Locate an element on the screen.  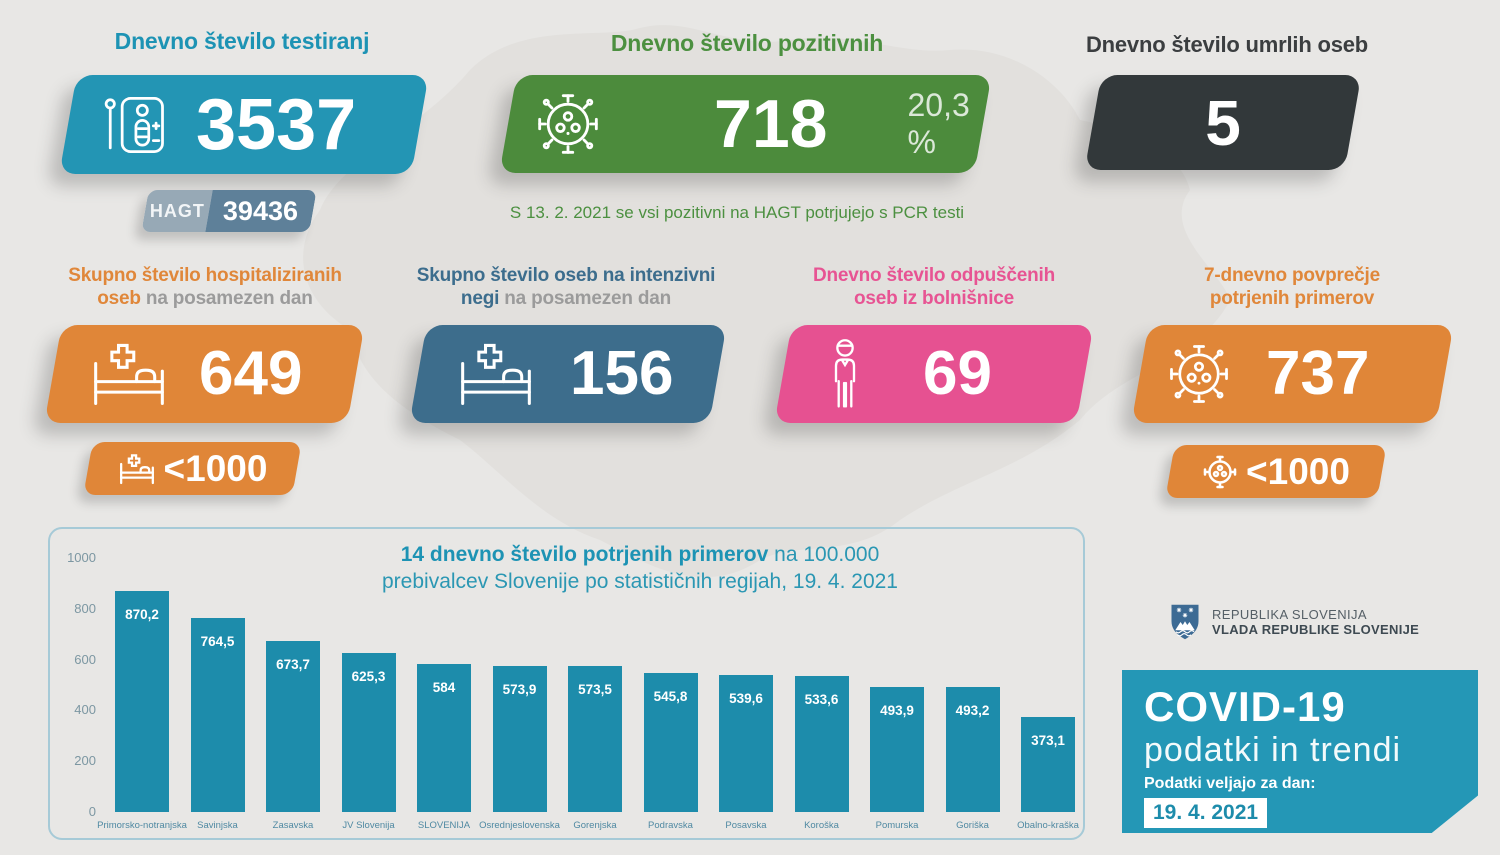
bar-value-label: 373,1 is located at coordinates (1048, 740).